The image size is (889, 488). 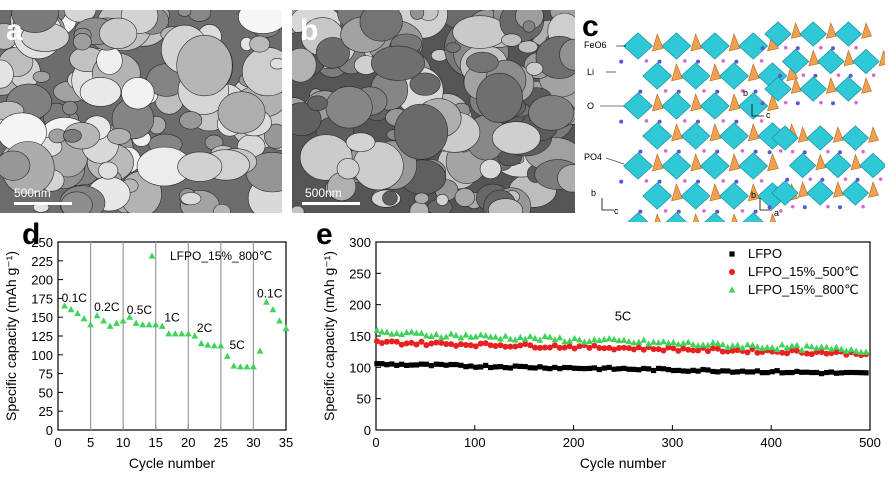 What do you see at coordinates (123, 442) in the screenshot?
I see `x-tick-label: 10` at bounding box center [123, 442].